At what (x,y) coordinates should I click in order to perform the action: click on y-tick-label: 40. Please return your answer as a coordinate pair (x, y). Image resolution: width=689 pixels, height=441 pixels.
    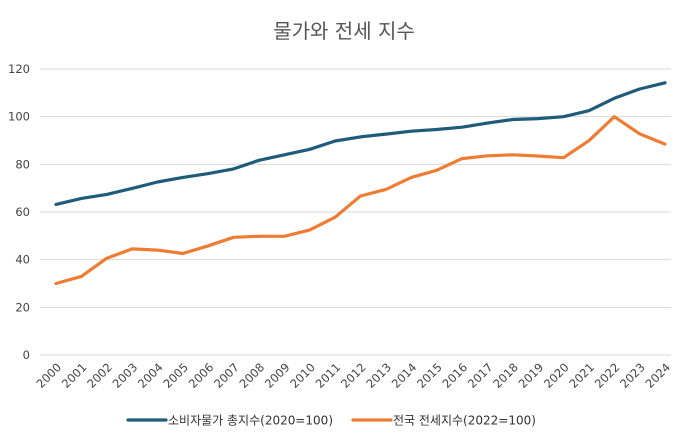
    Looking at the image, I should click on (22, 260).